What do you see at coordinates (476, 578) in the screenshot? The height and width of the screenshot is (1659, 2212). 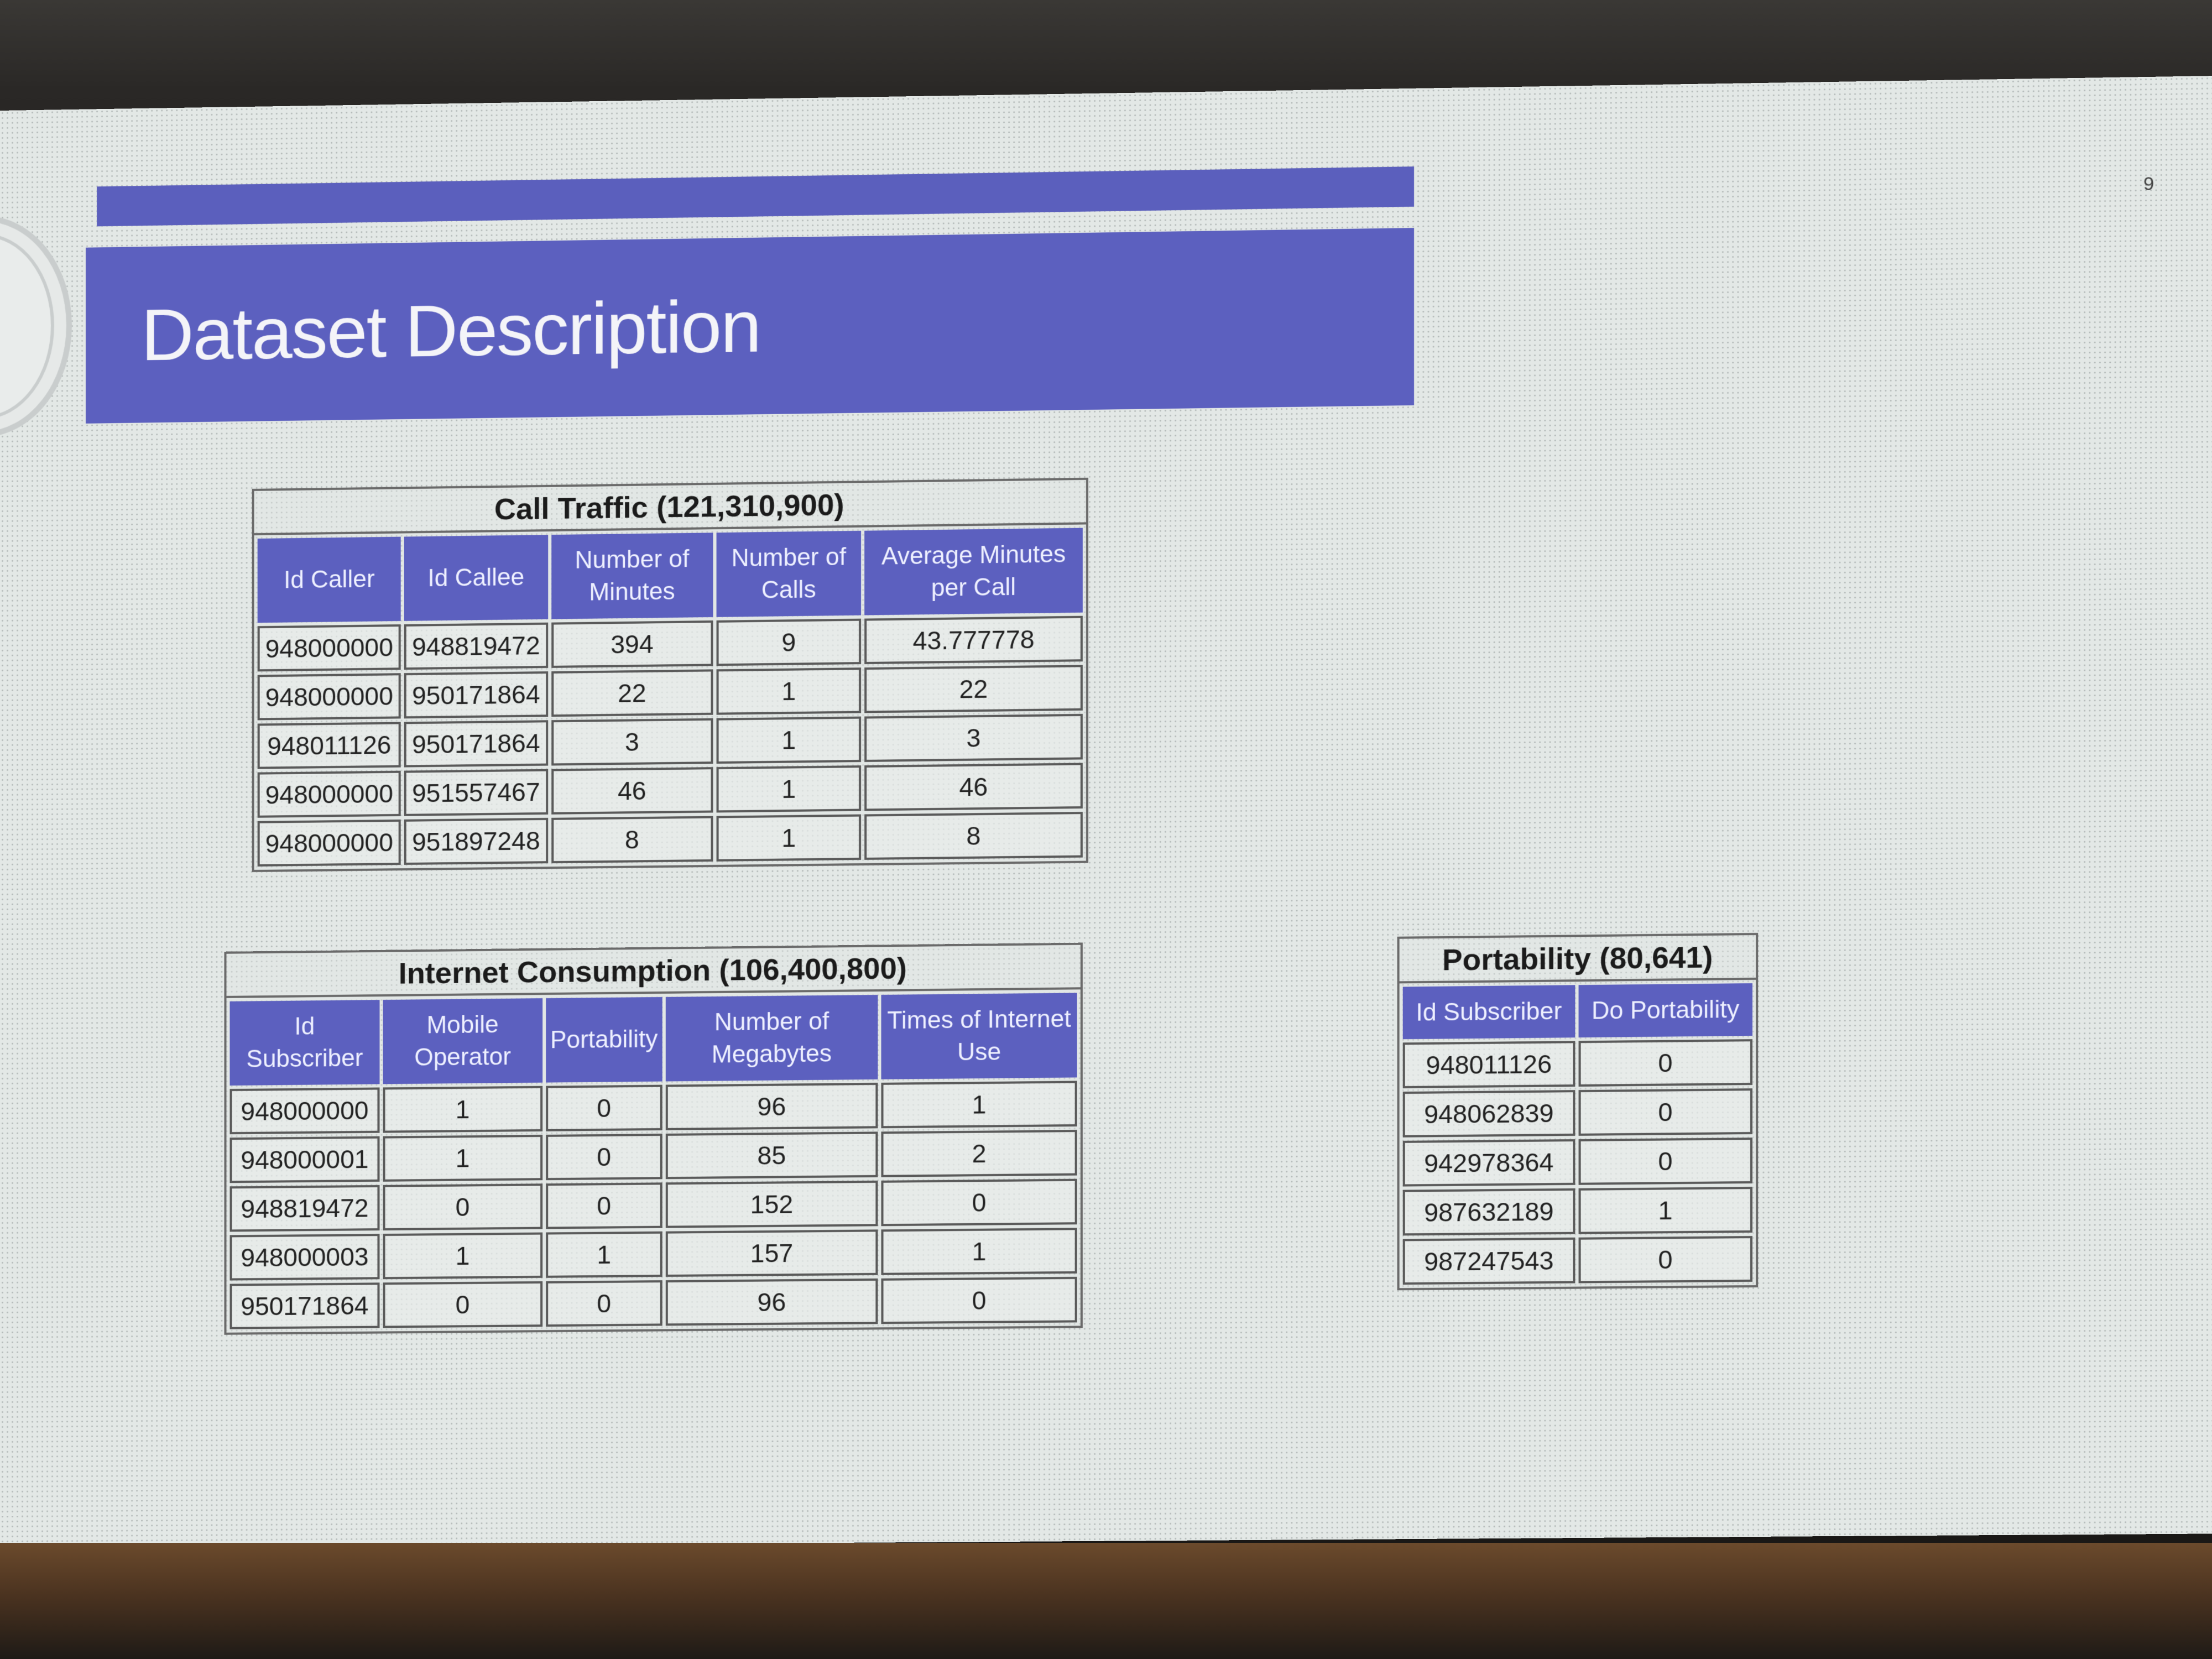 I see `header-id-callee: Id Callee` at bounding box center [476, 578].